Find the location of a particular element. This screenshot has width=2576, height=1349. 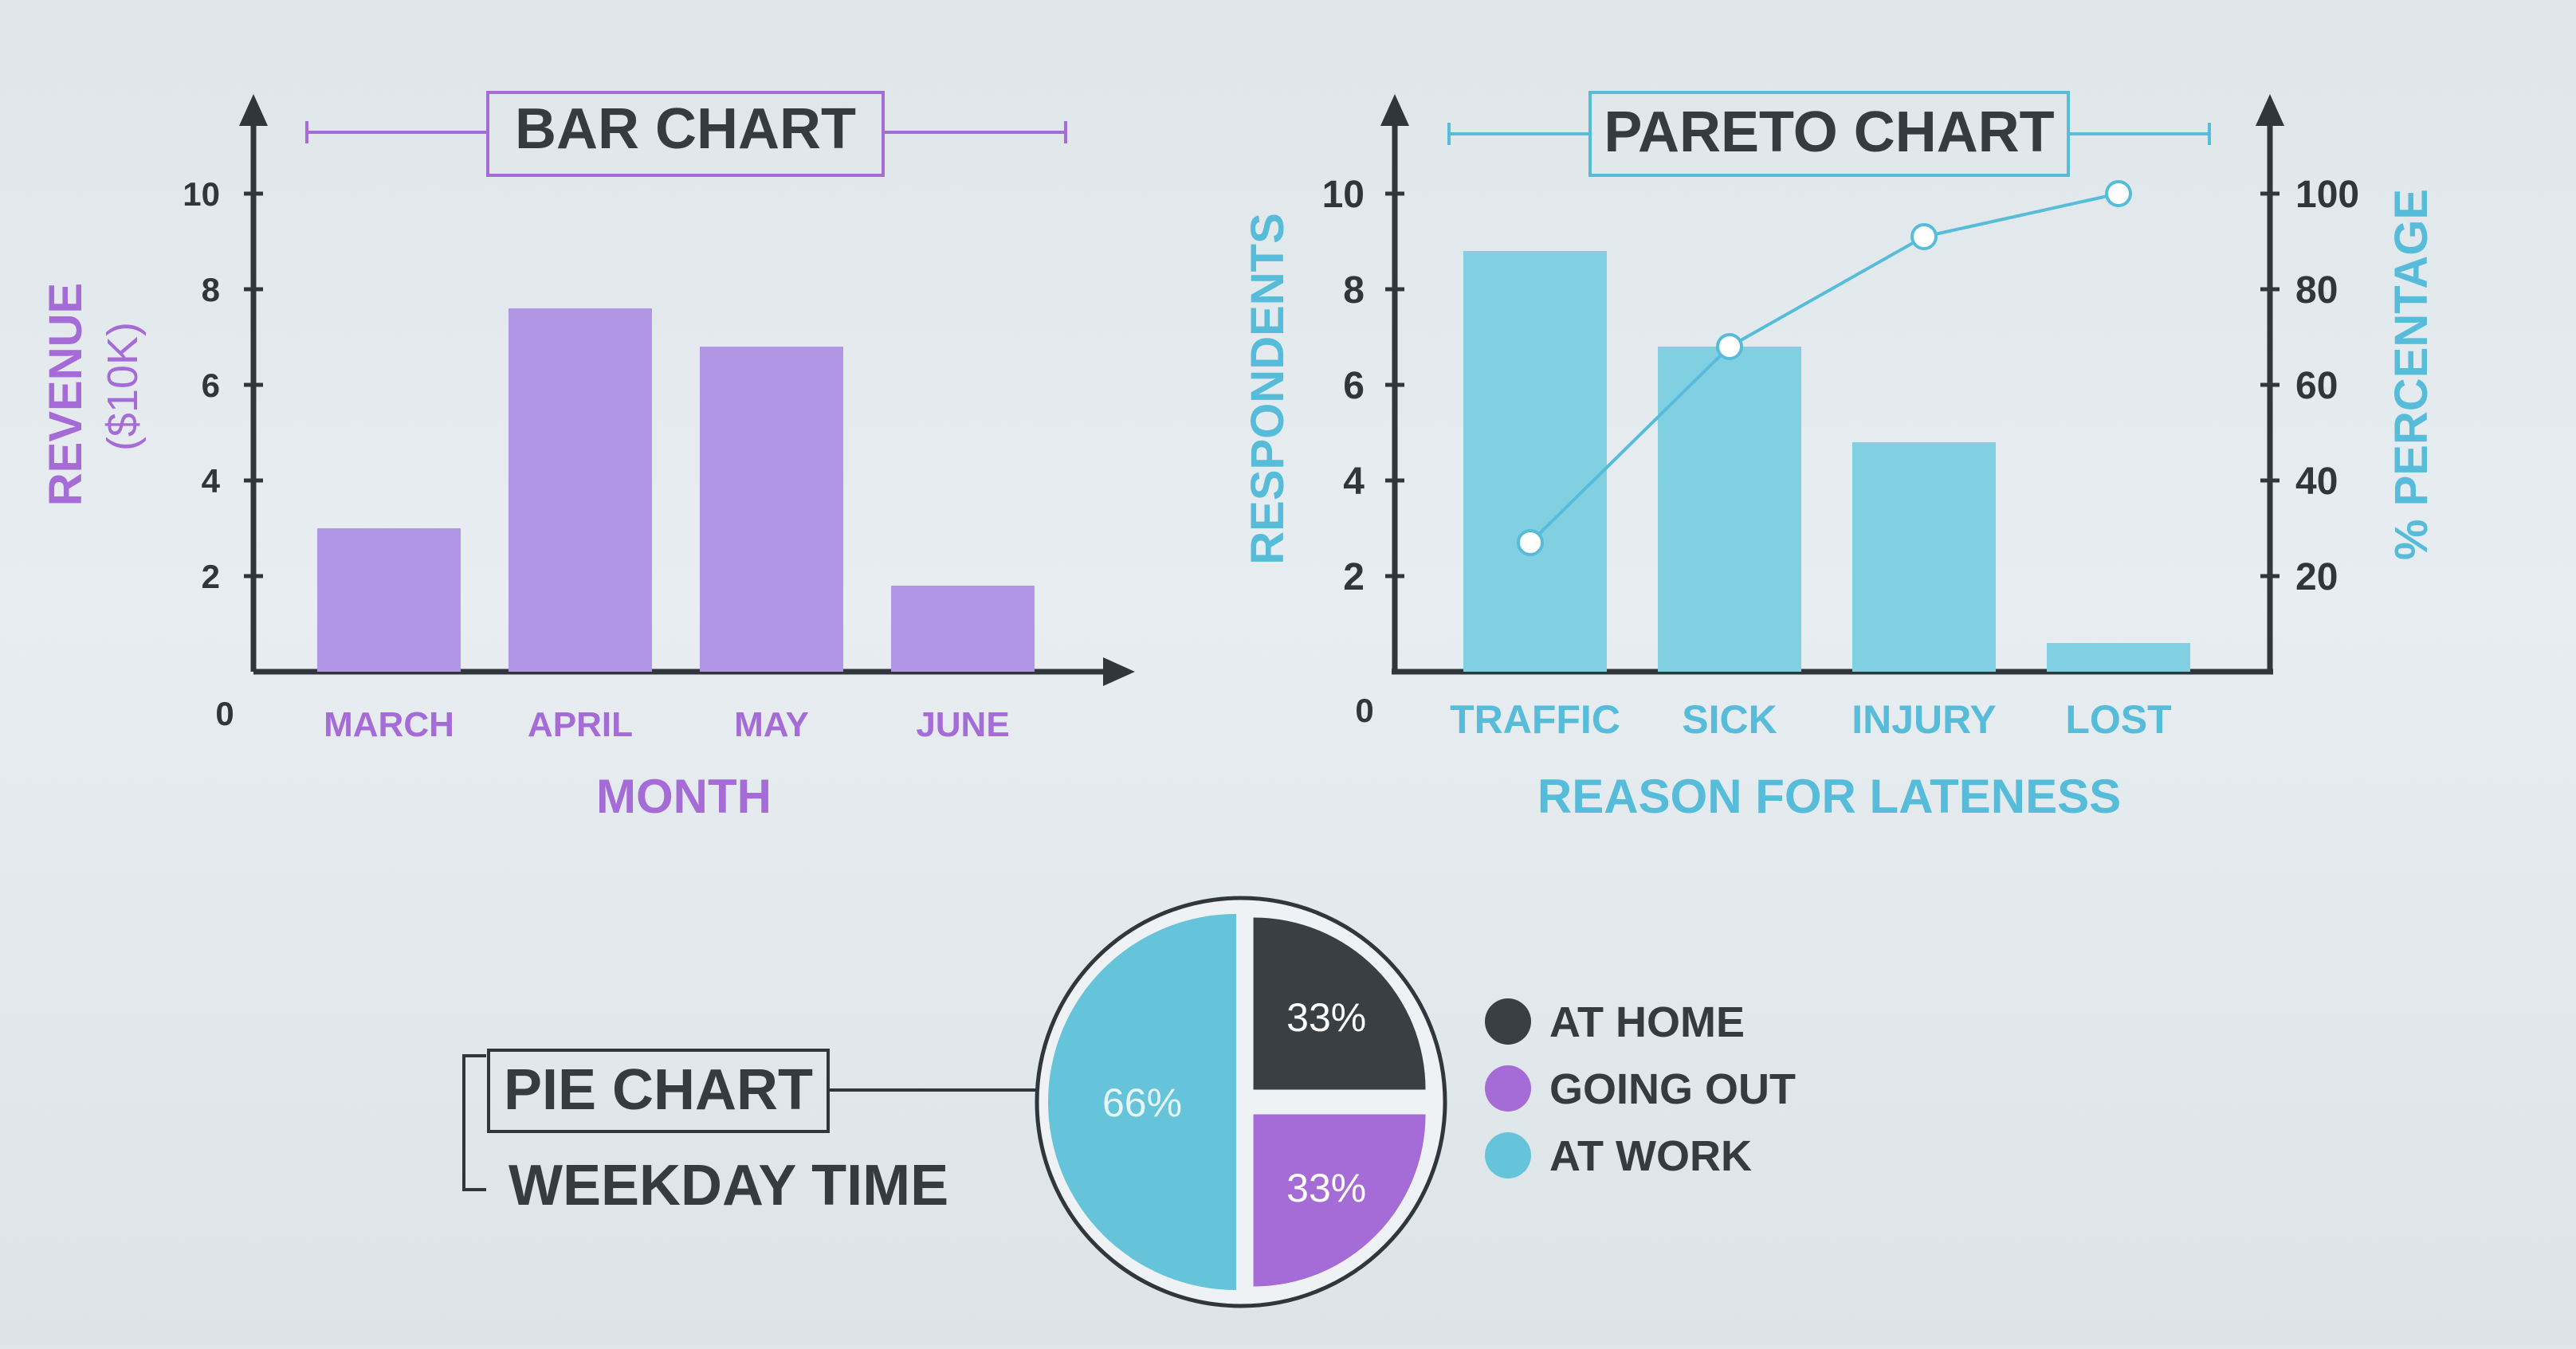

bar-march is located at coordinates (389, 600).